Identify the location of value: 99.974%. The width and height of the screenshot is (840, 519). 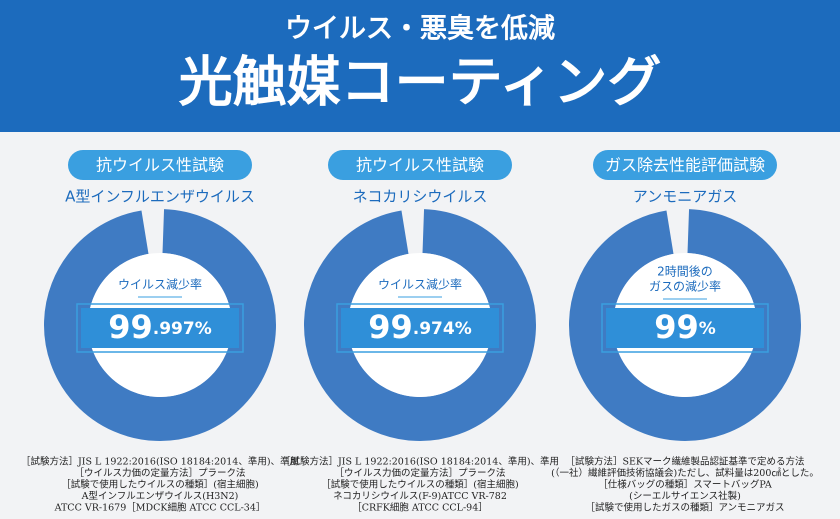
(420, 327).